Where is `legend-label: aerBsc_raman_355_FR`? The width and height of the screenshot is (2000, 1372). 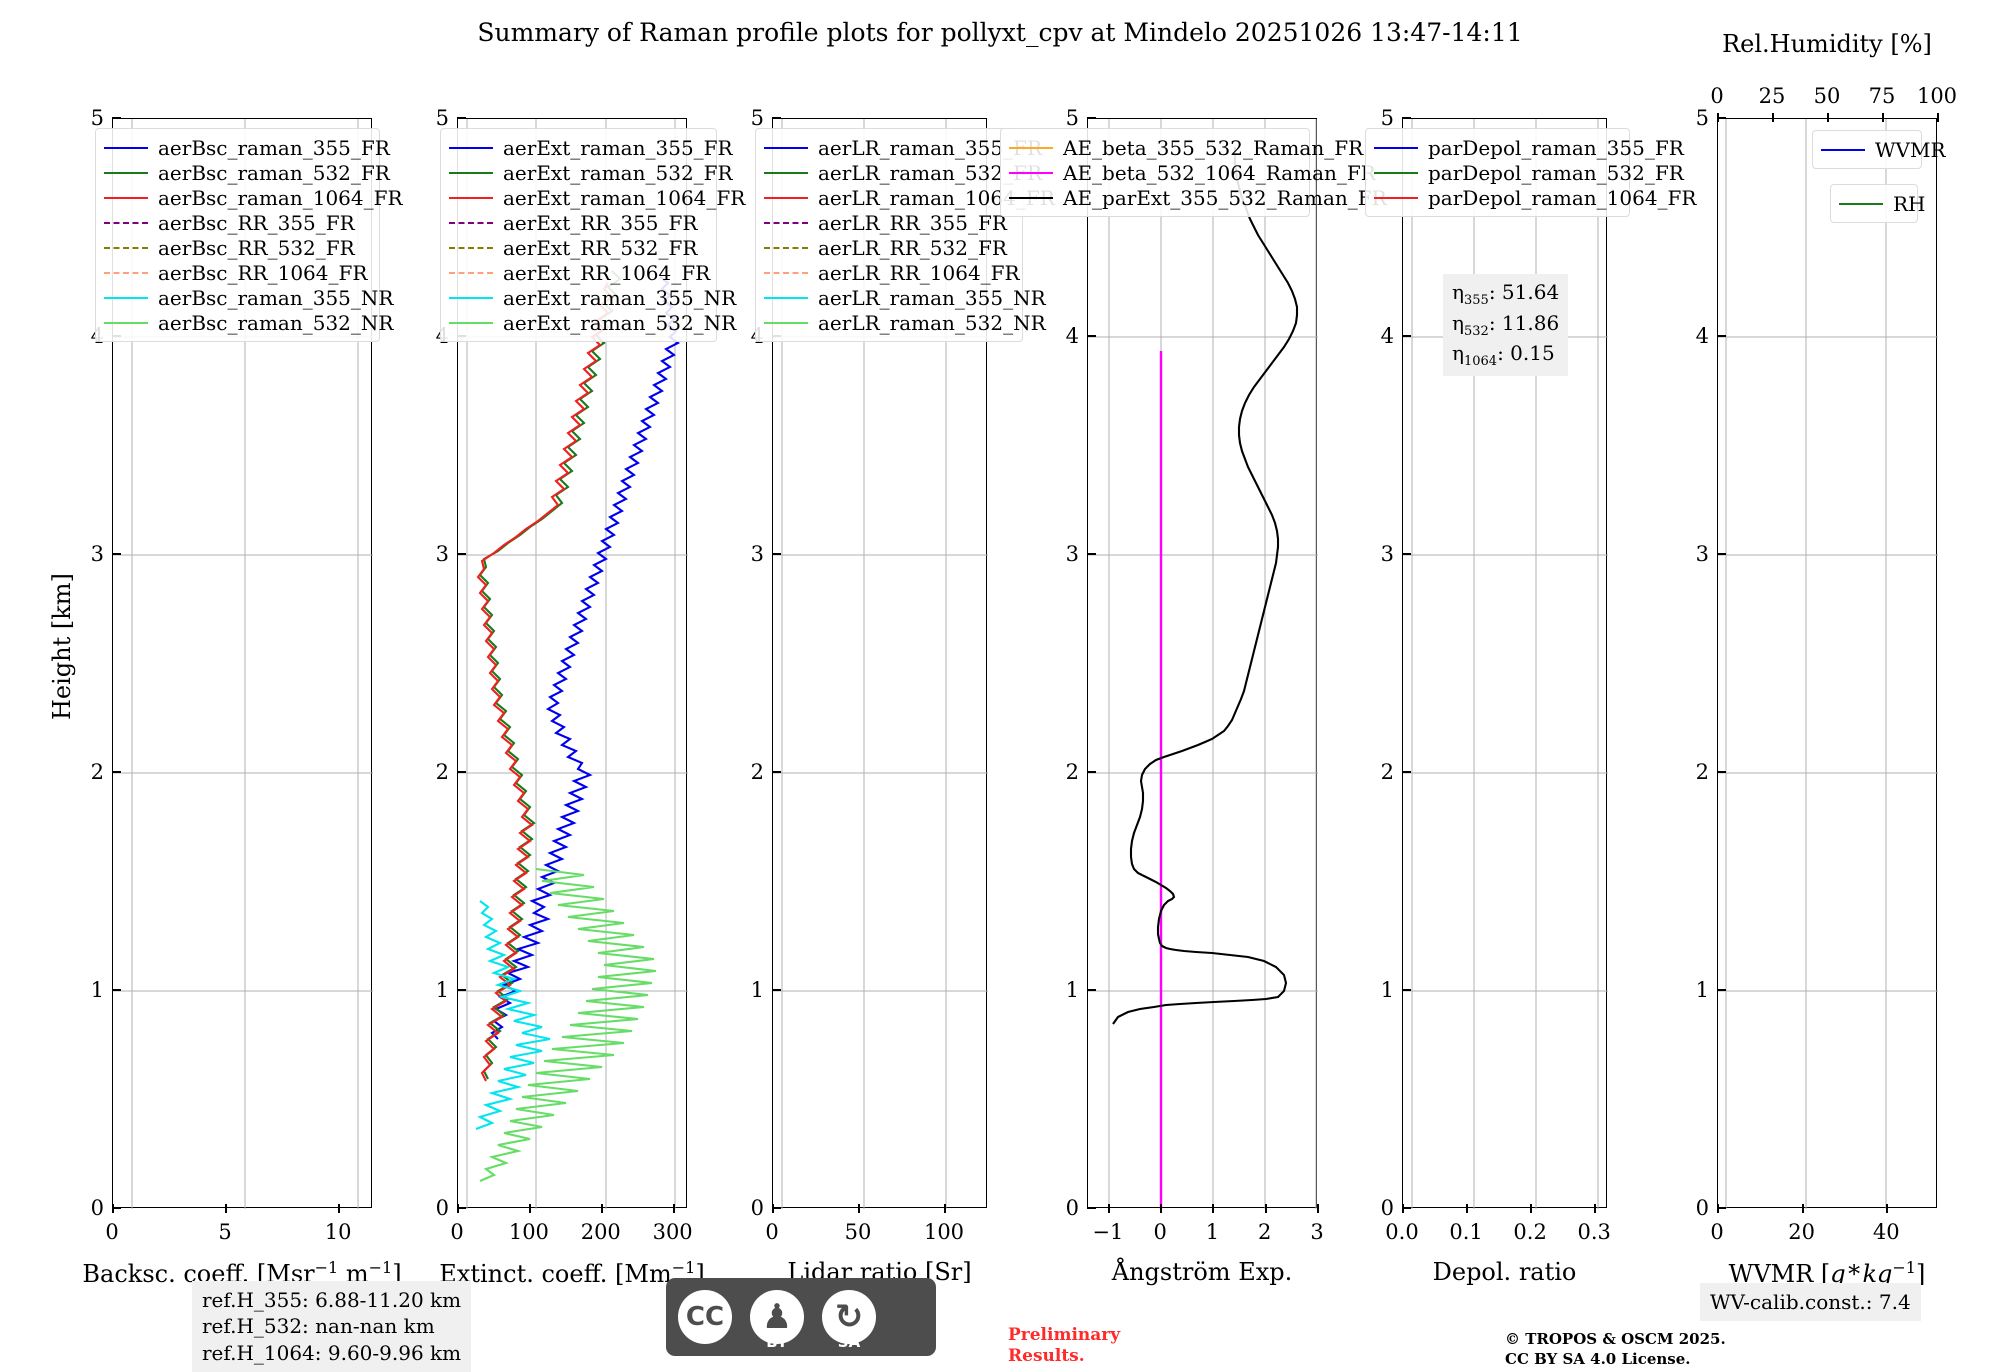 legend-label: aerBsc_raman_355_FR is located at coordinates (274, 147).